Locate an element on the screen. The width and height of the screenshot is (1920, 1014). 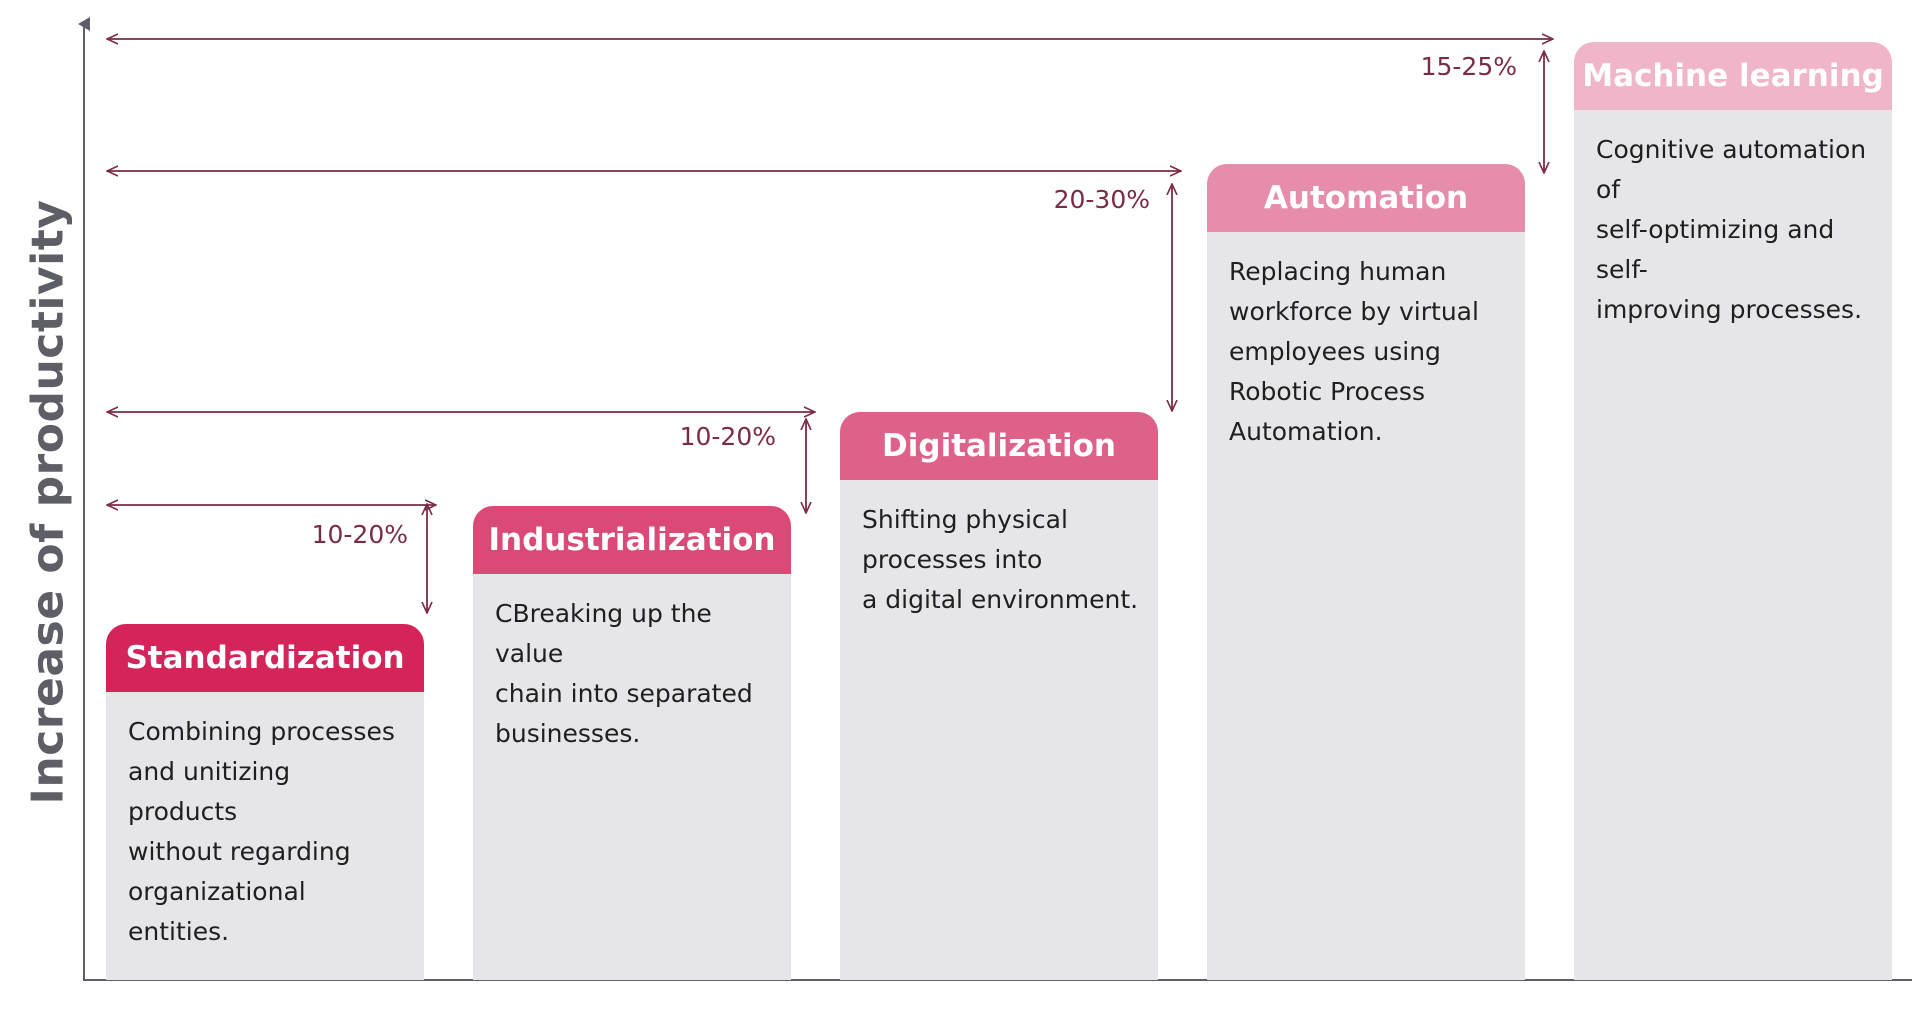
increment-label-2: 10-20% is located at coordinates (727, 436).